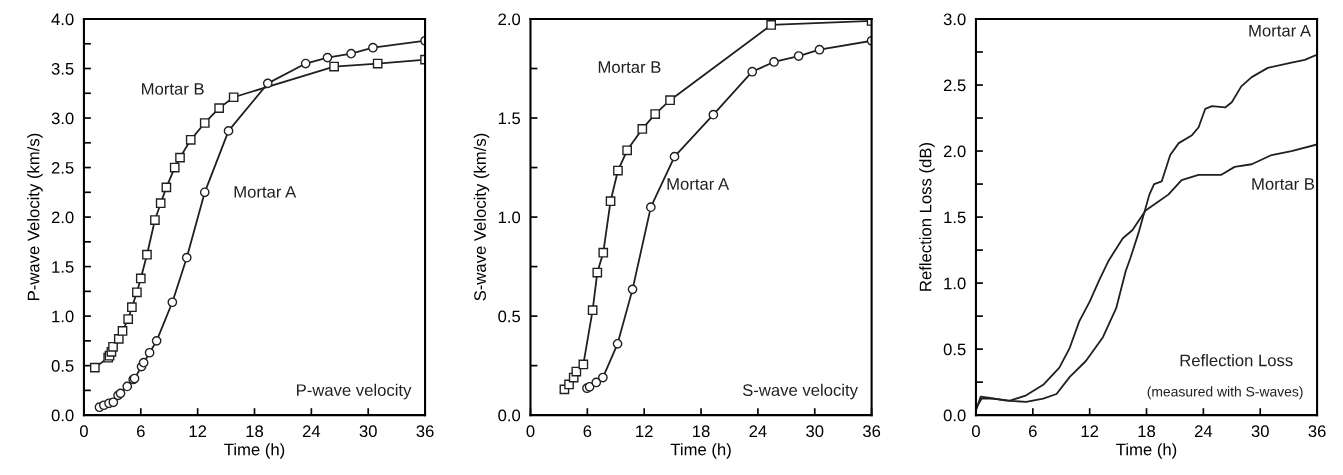 The height and width of the screenshot is (475, 1343). I want to click on y-tick-label: 3.5, so click(62, 68).